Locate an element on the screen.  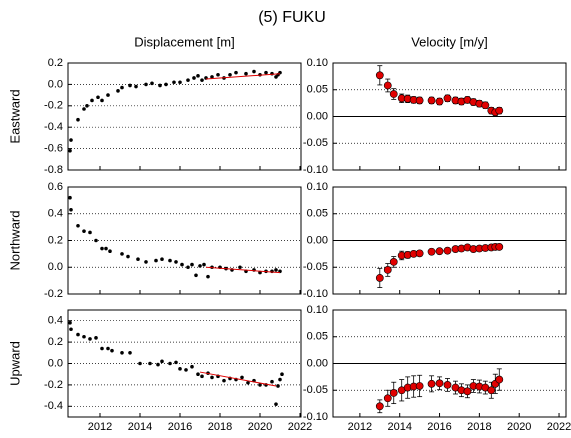
column-title: Displacement [m] is located at coordinates (184, 41).